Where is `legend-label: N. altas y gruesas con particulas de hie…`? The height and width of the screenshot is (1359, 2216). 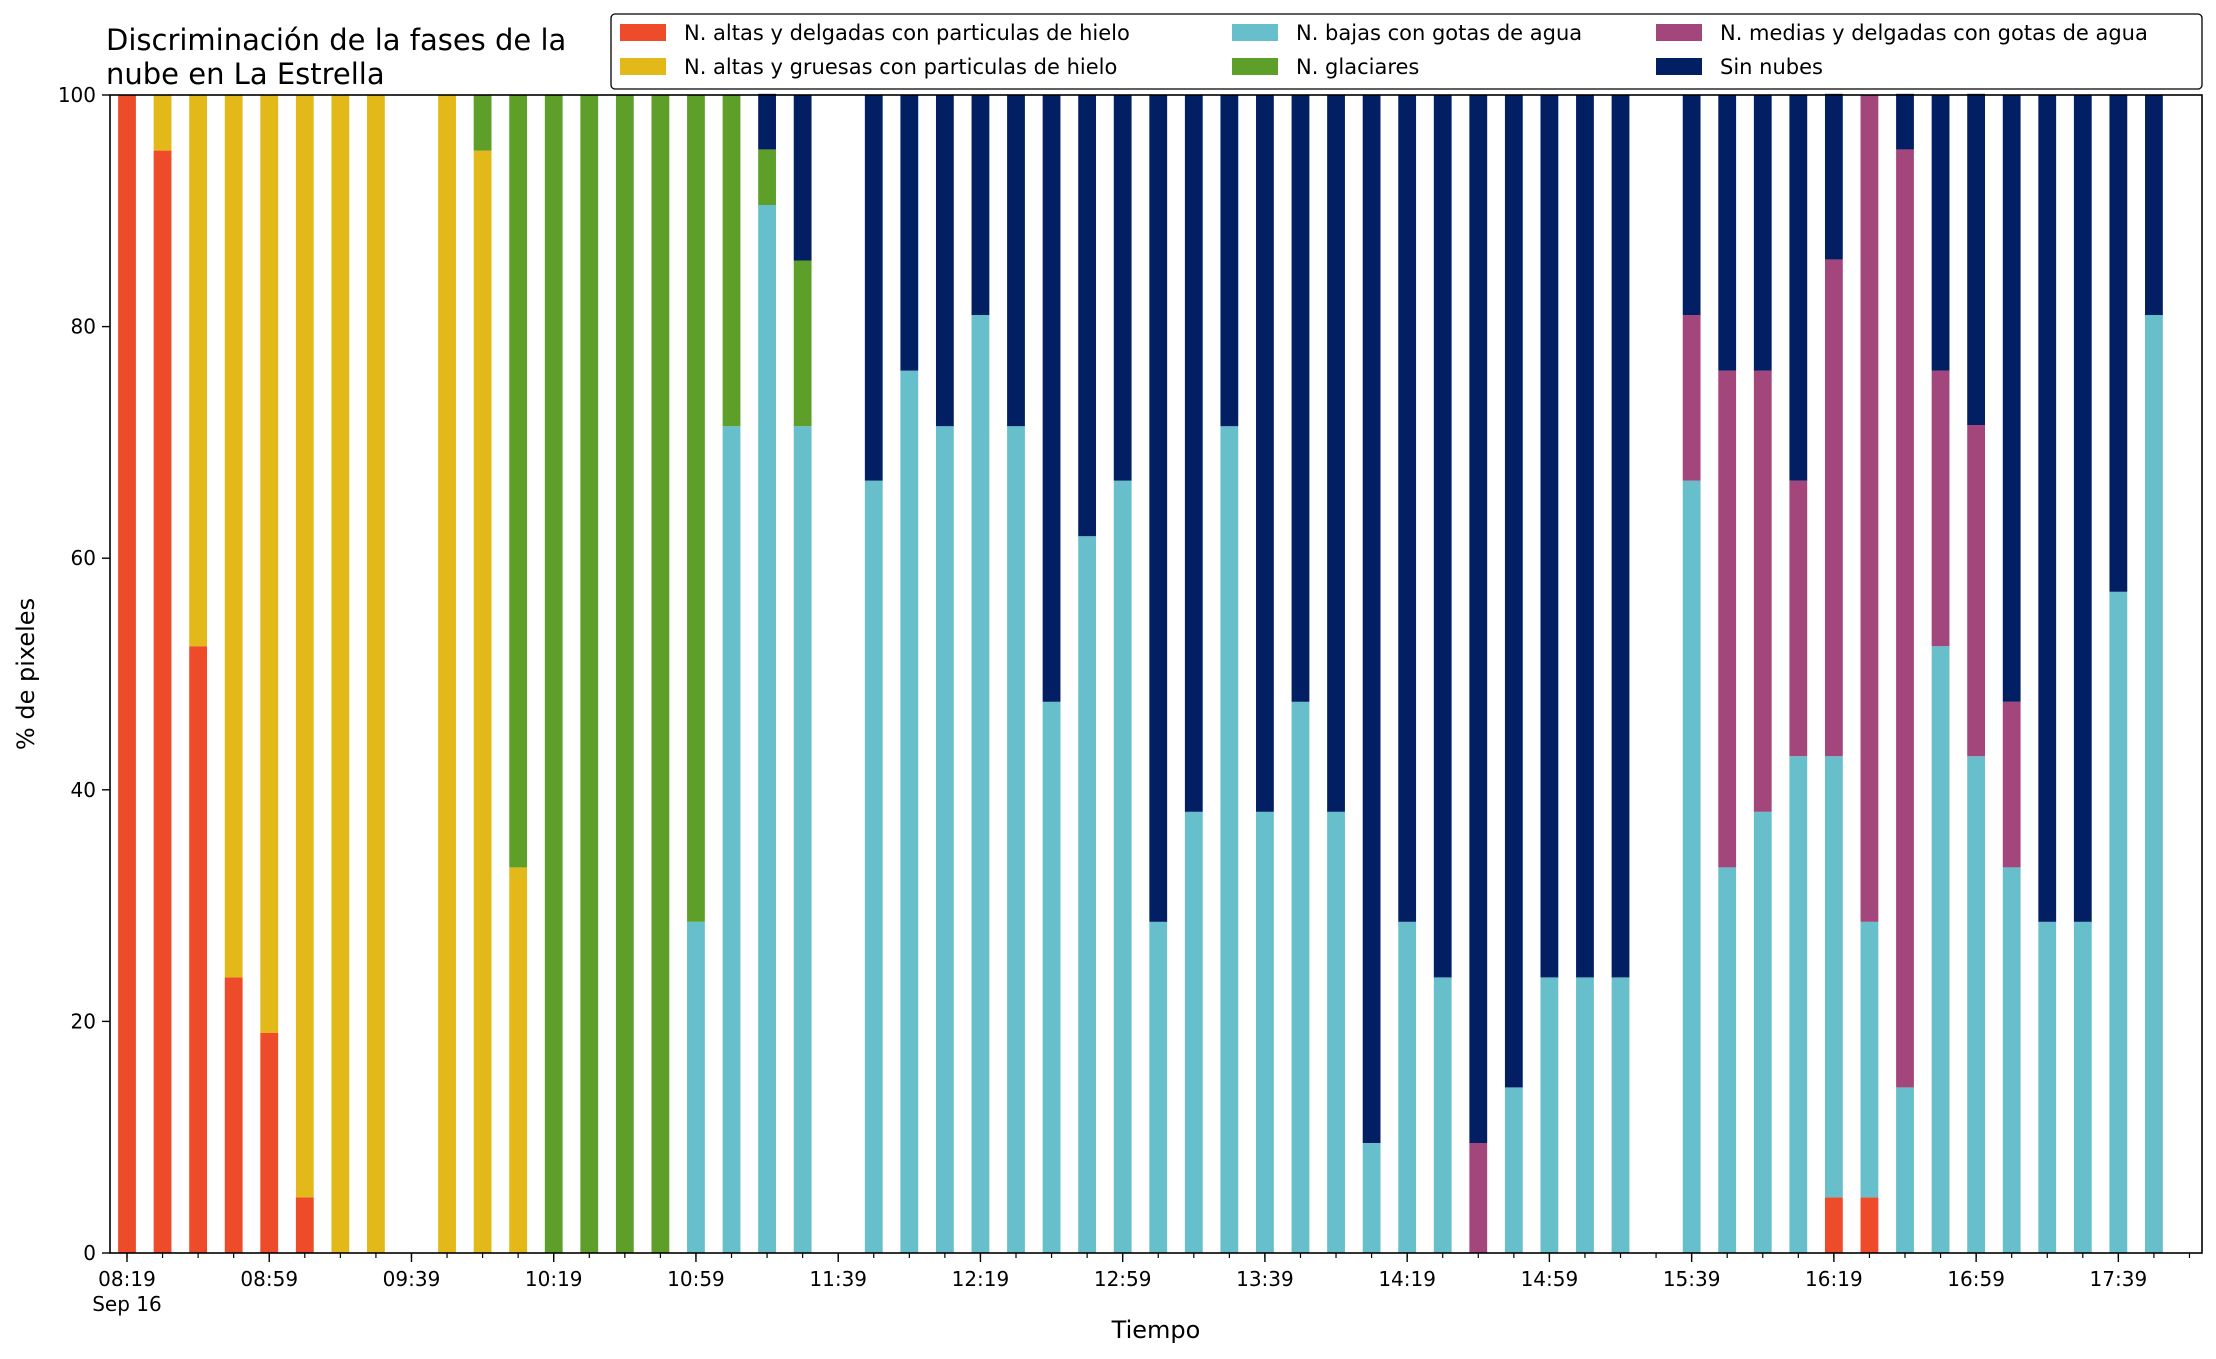 legend-label: N. altas y gruesas con particulas de hie… is located at coordinates (900, 67).